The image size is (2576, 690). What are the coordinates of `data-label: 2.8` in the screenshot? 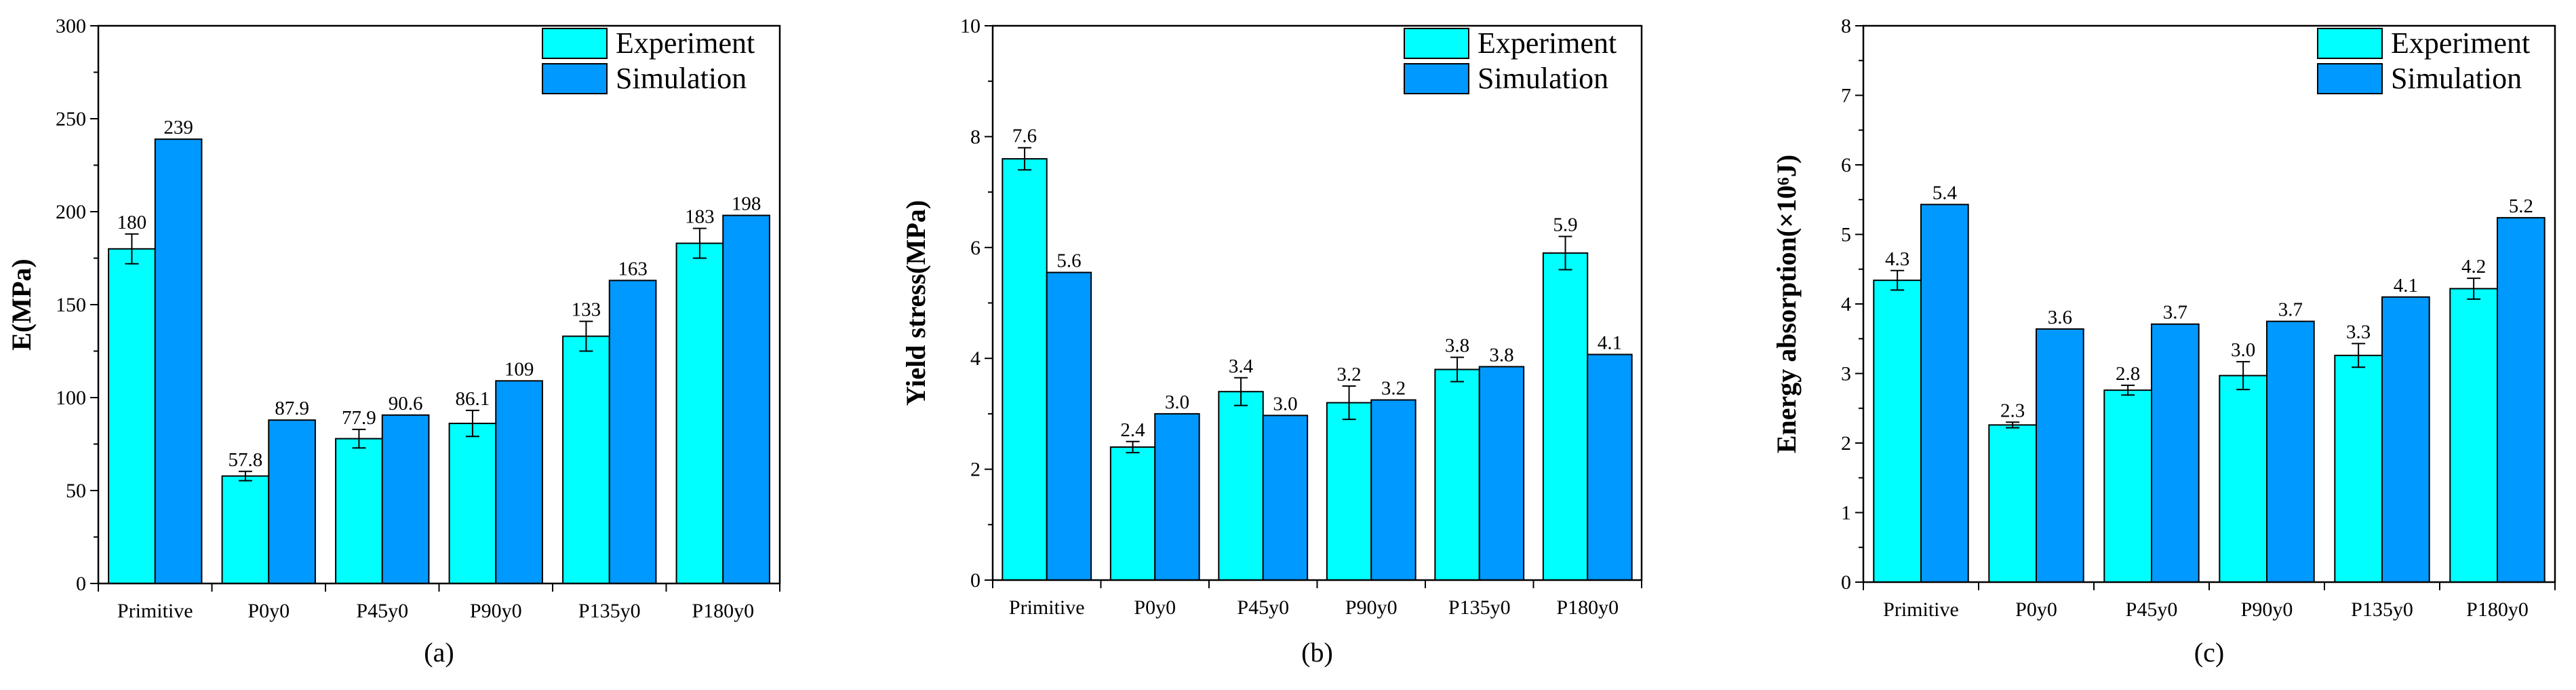 It's located at (2128, 374).